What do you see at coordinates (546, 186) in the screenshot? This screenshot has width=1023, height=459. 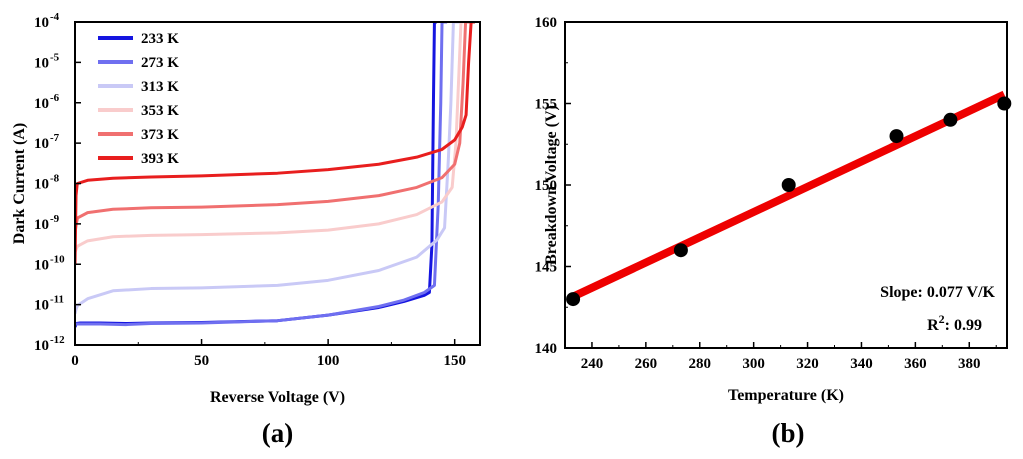 I see `y-tick-label: 150` at bounding box center [546, 186].